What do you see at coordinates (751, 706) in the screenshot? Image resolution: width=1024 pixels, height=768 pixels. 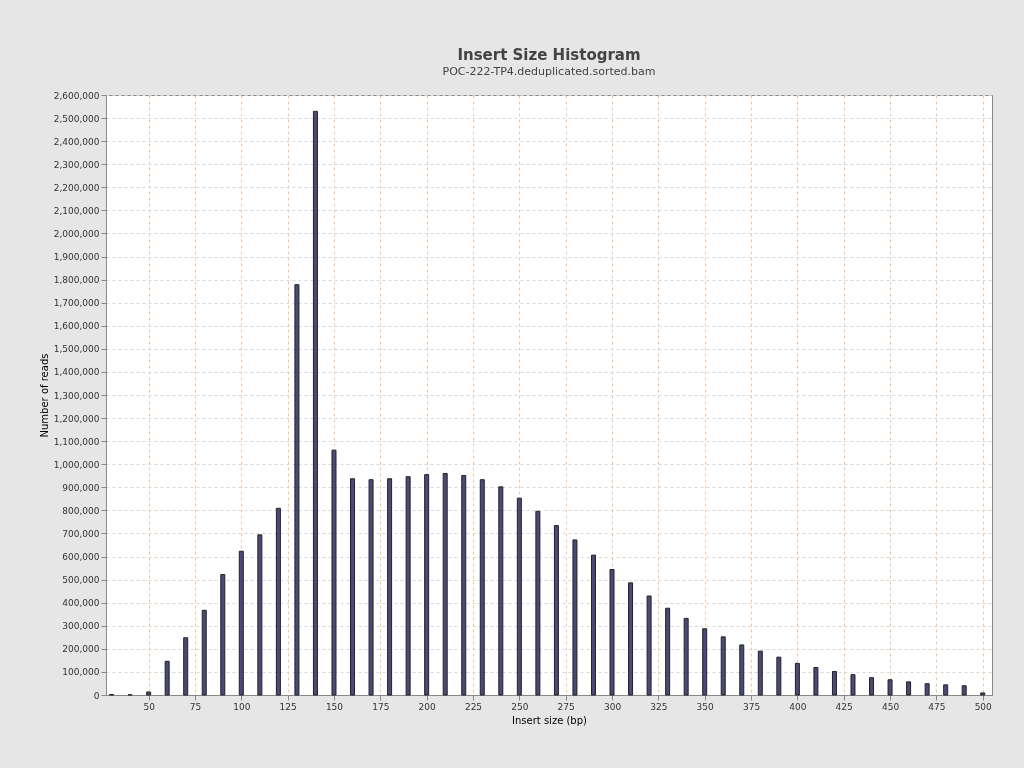 I see `x-tick-label: 375` at bounding box center [751, 706].